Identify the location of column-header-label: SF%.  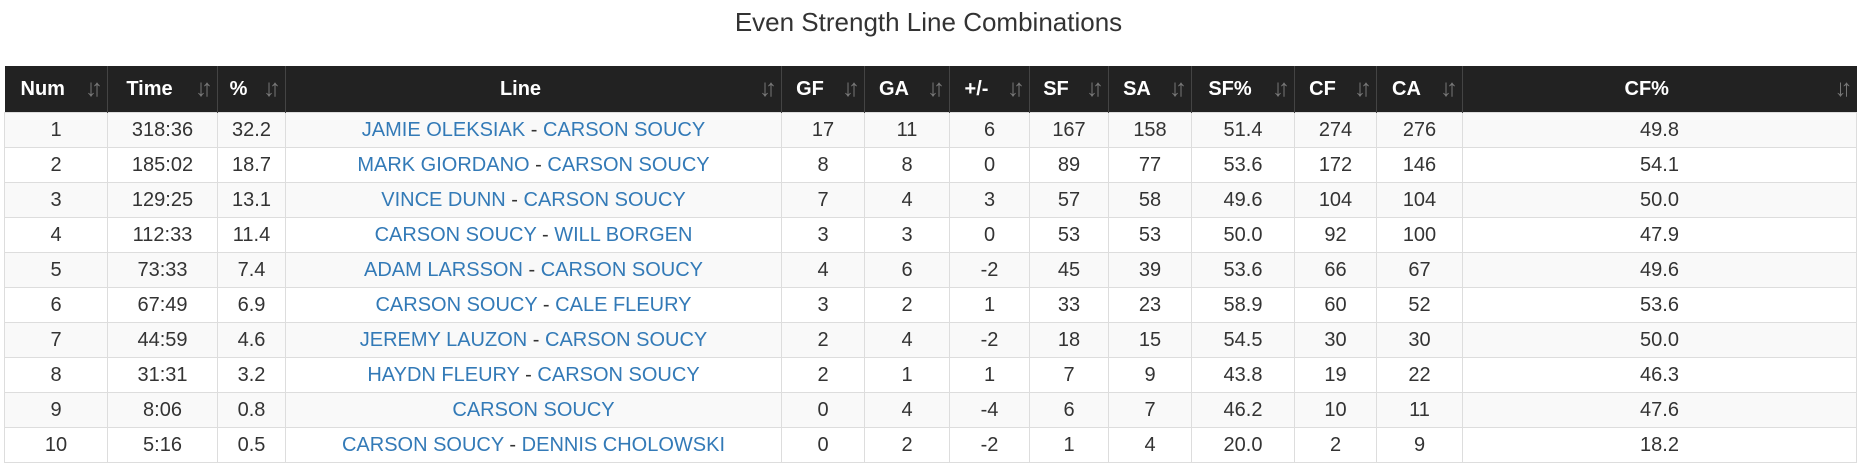
(1230, 88).